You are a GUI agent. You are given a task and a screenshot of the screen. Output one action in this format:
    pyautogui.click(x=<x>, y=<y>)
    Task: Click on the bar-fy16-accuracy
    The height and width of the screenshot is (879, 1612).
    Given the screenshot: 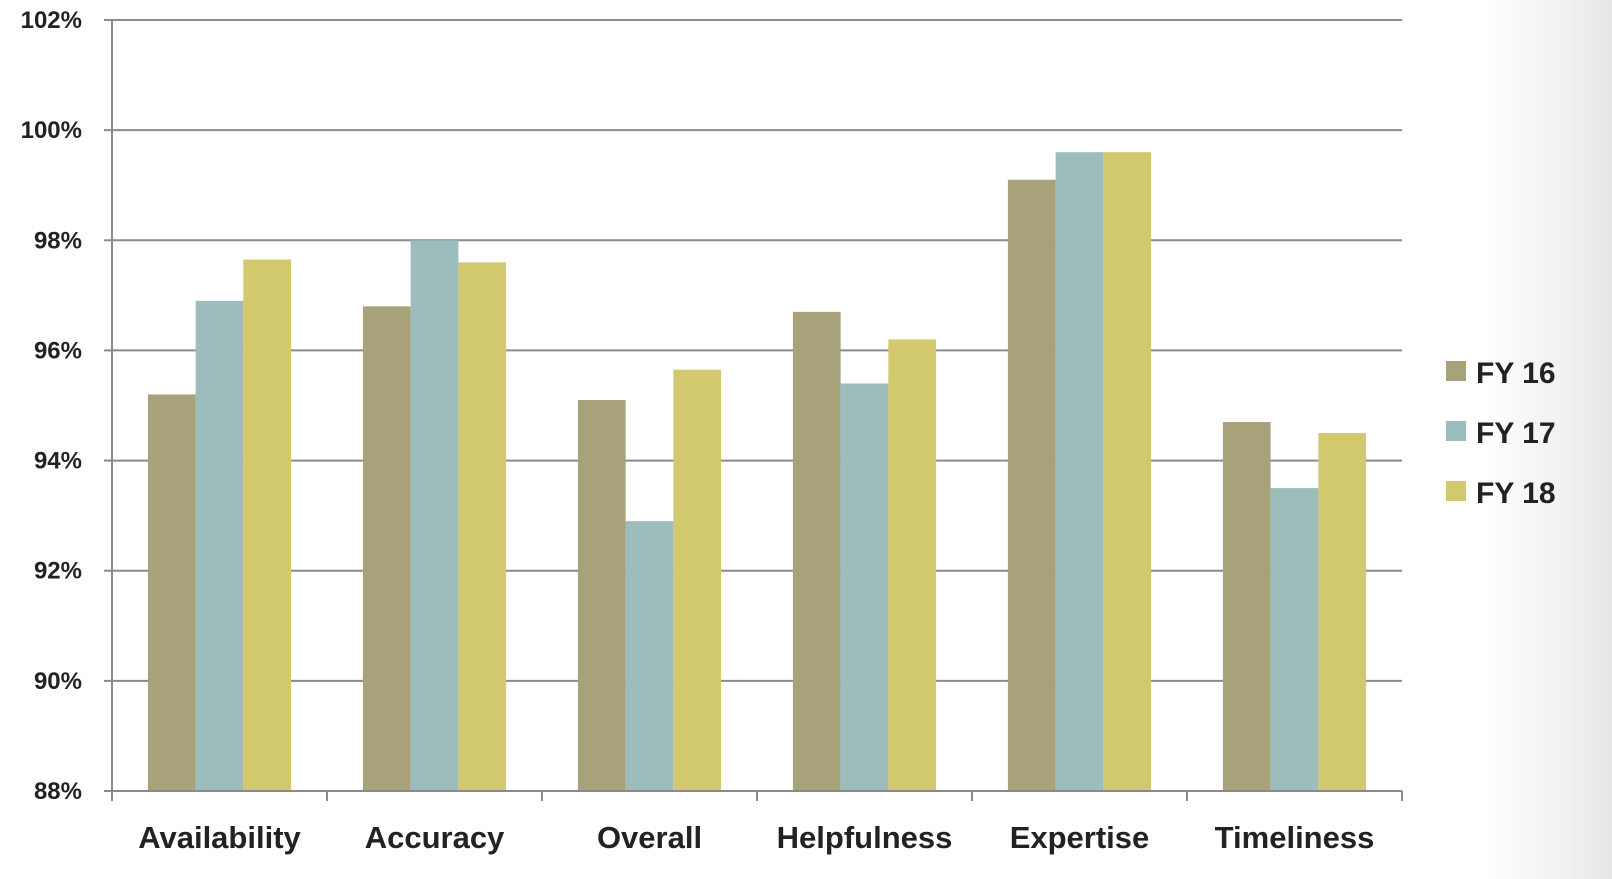 What is the action you would take?
    pyautogui.click(x=386, y=548)
    